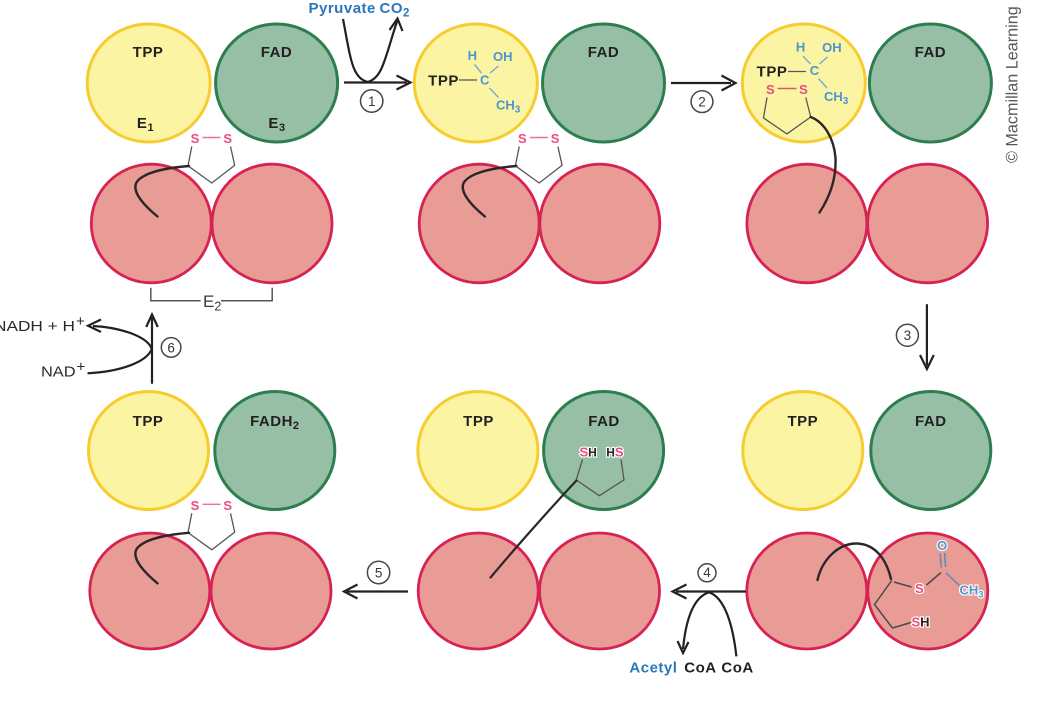  I want to click on svg-text: 5, so click(379, 572).